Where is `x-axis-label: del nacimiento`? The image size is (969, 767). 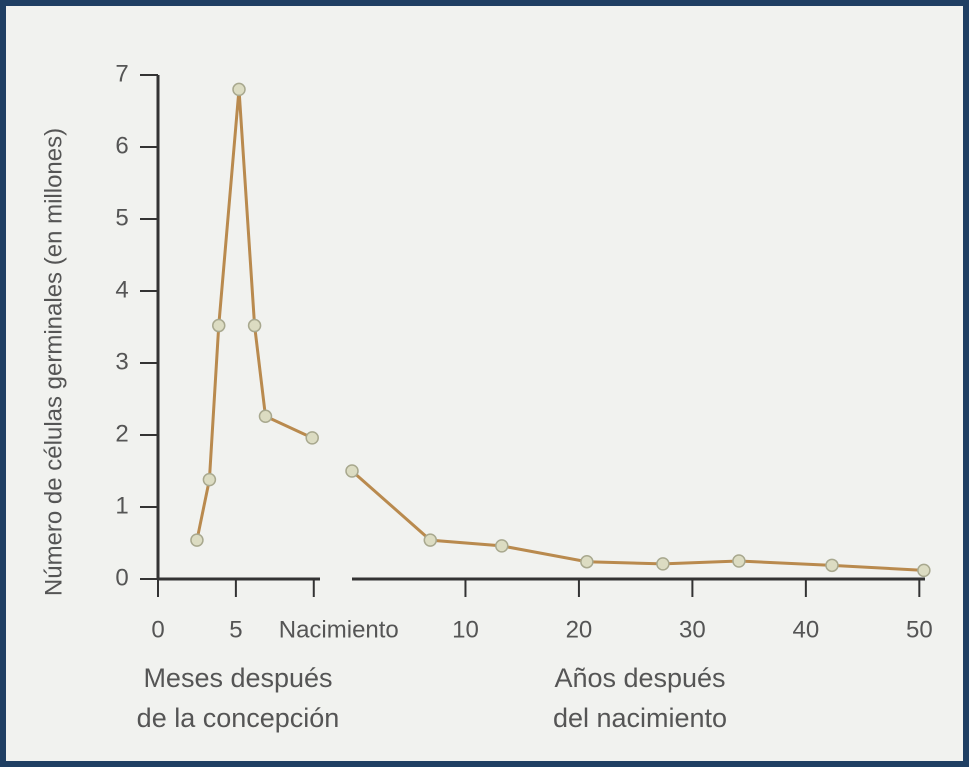 x-axis-label: del nacimiento is located at coordinates (640, 718).